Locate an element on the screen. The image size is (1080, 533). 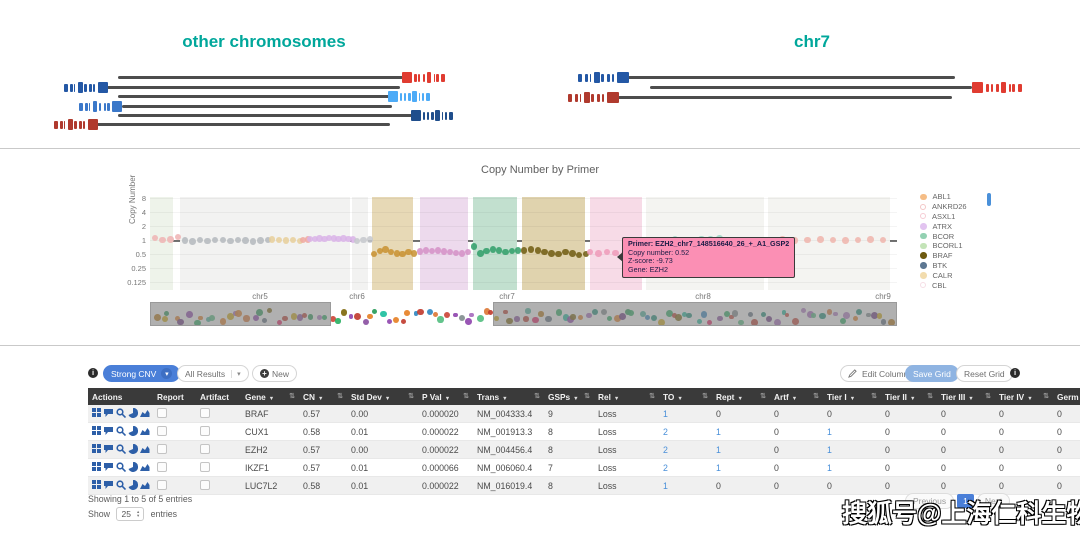
page-size-select: 25 ▴ ▾ is located at coordinates (130, 514).